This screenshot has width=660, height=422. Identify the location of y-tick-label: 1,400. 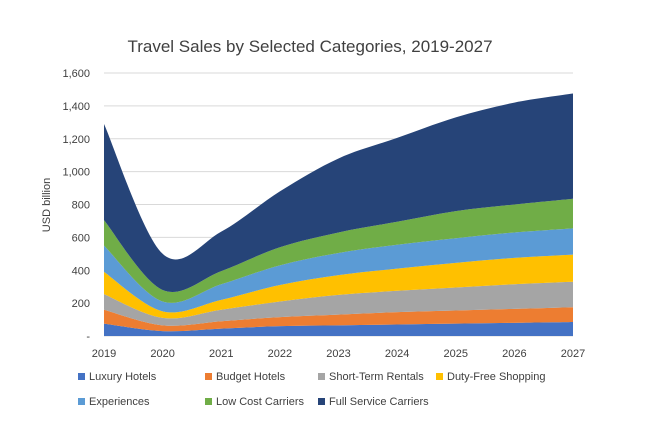
(76, 107).